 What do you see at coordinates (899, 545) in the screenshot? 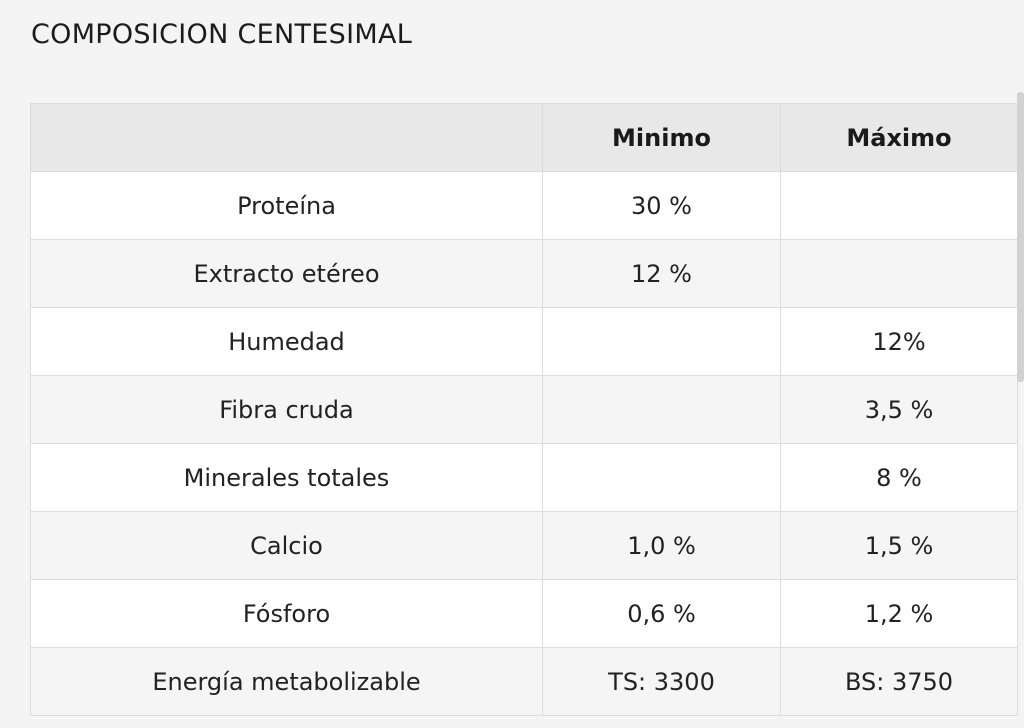
I see `maximo-cell: 1,5 %` at bounding box center [899, 545].